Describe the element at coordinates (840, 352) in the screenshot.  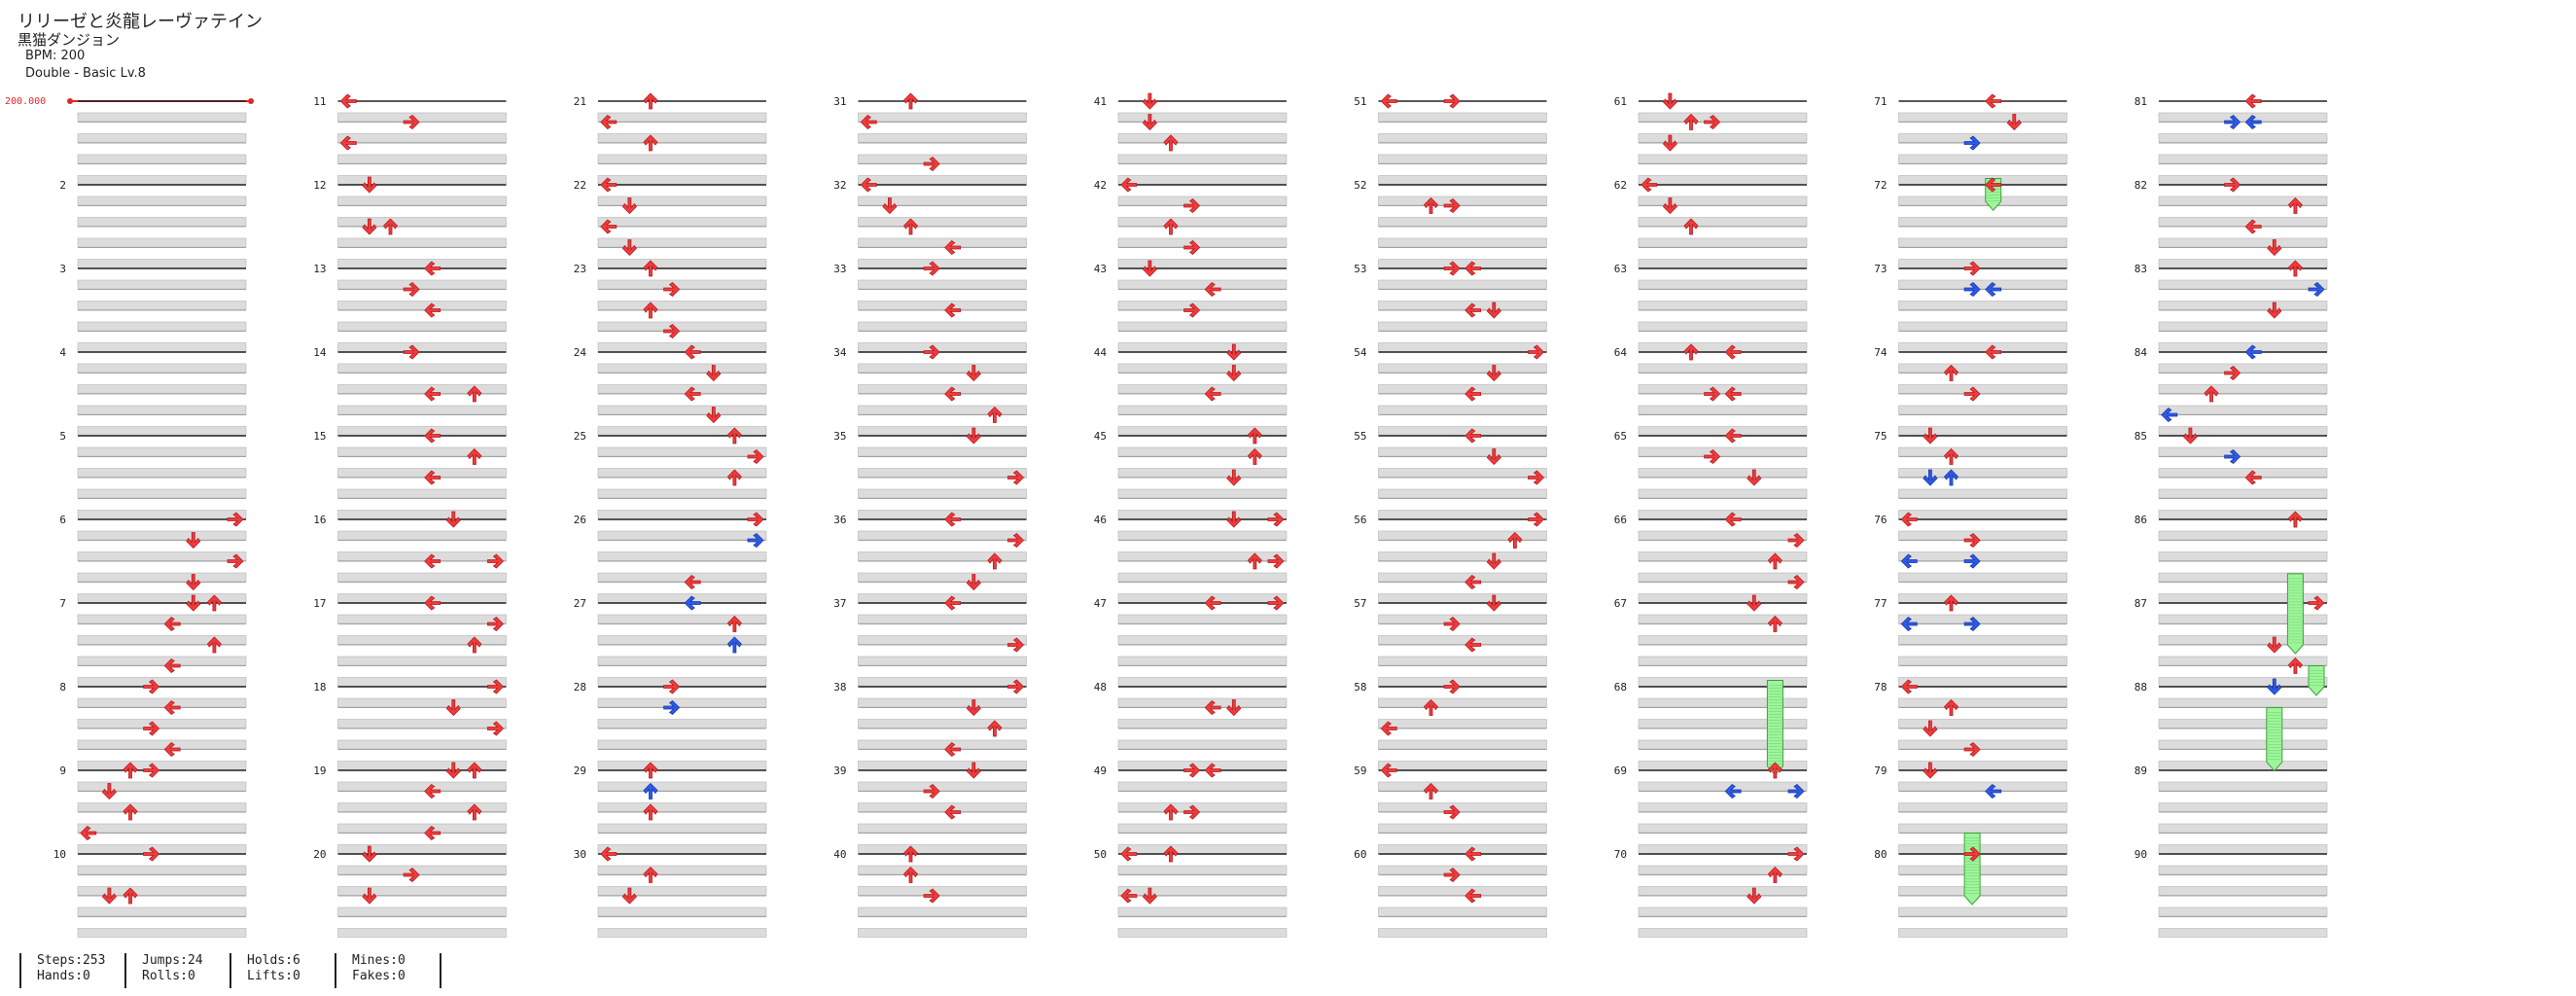
I see `measure-number: 34` at that location.